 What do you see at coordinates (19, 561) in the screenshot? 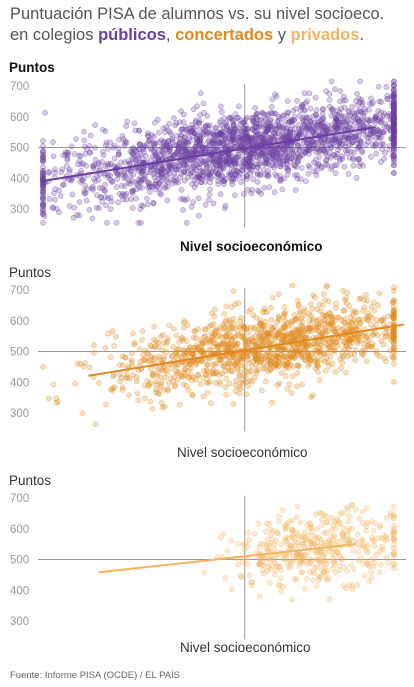
I see `y-tick-label: 500` at bounding box center [19, 561].